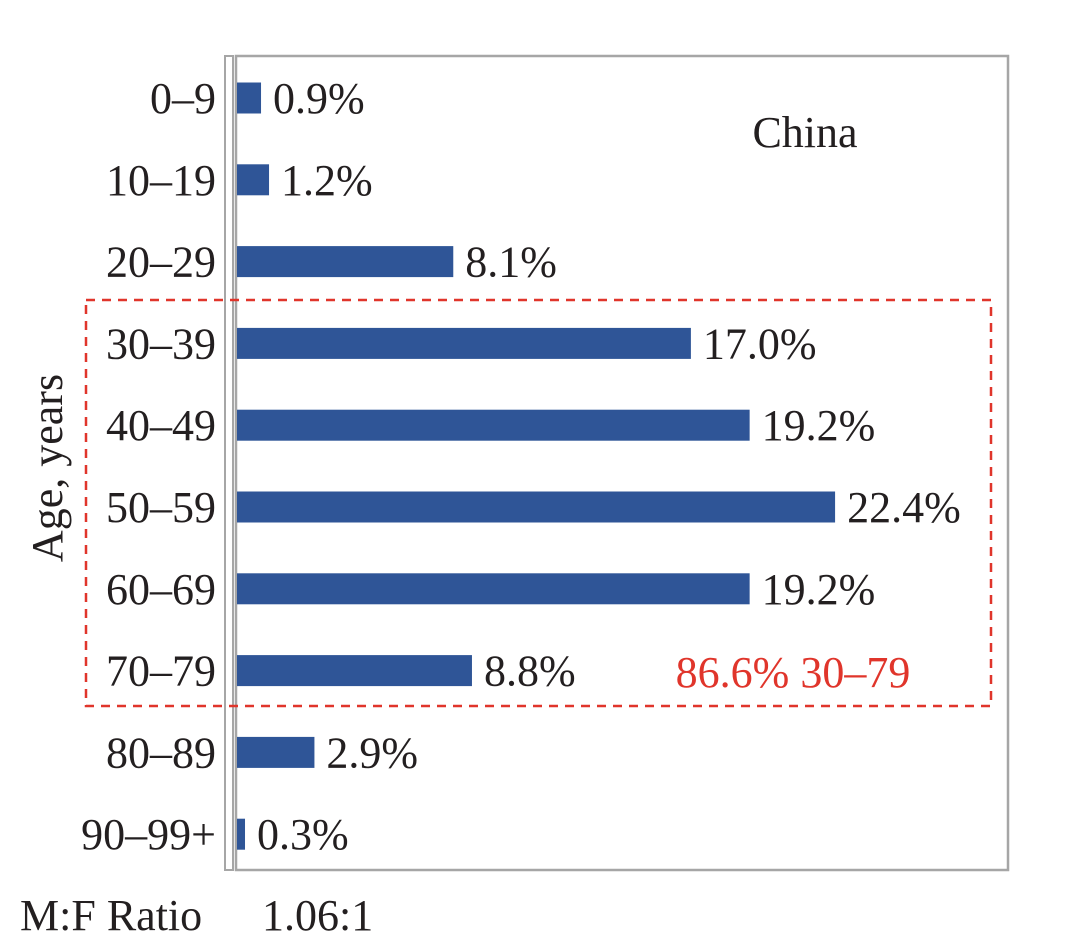  Describe the element at coordinates (161, 343) in the screenshot. I see `category-label: 30–39` at that location.